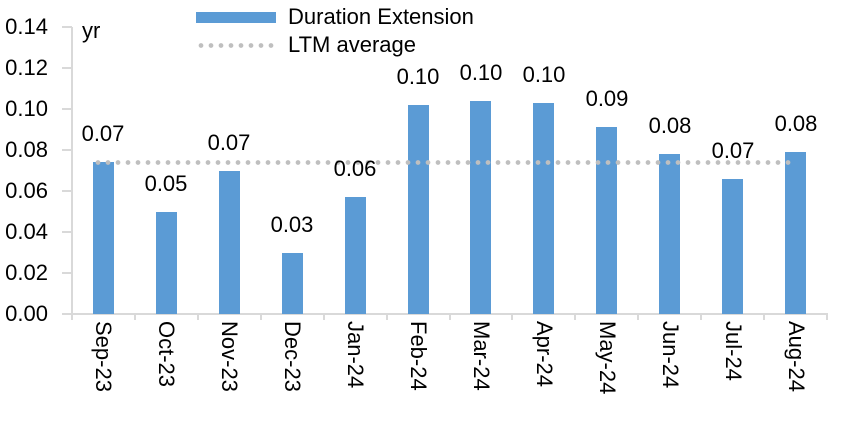 The image size is (852, 422). I want to click on bar-value-label-jul-24: 0.07, so click(733, 150).